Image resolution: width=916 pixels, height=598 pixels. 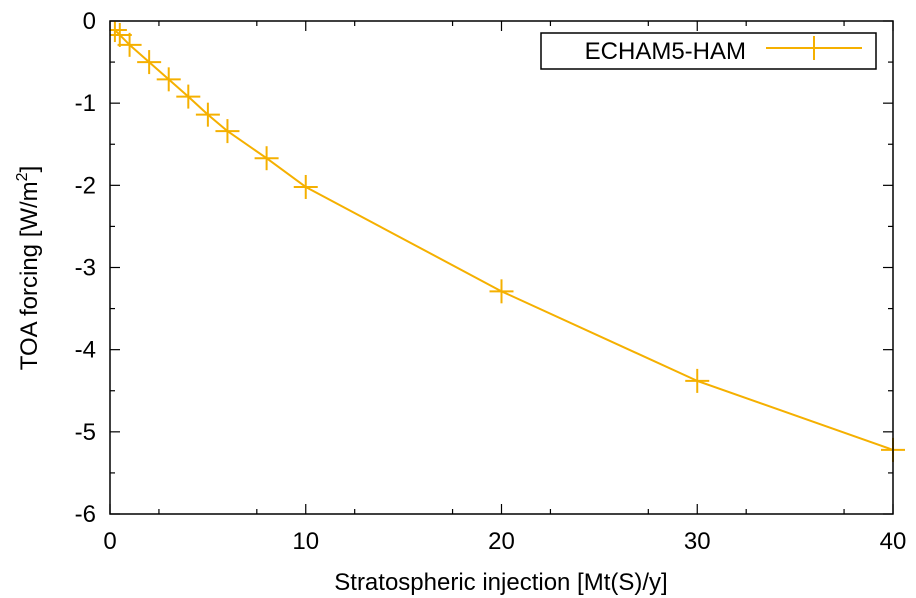 What do you see at coordinates (305, 541) in the screenshot?
I see `x-tick-label: 10` at bounding box center [305, 541].